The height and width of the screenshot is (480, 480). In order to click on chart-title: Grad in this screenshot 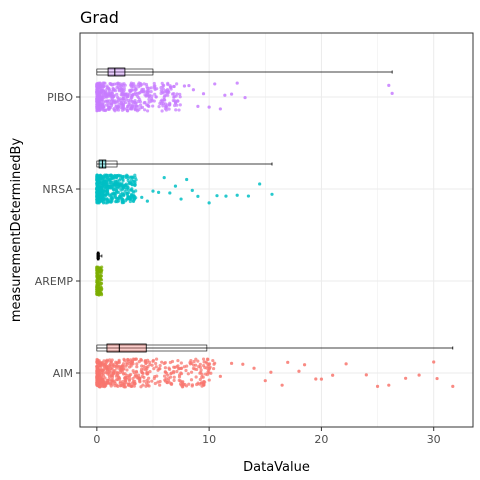, I will do `click(99, 17)`.